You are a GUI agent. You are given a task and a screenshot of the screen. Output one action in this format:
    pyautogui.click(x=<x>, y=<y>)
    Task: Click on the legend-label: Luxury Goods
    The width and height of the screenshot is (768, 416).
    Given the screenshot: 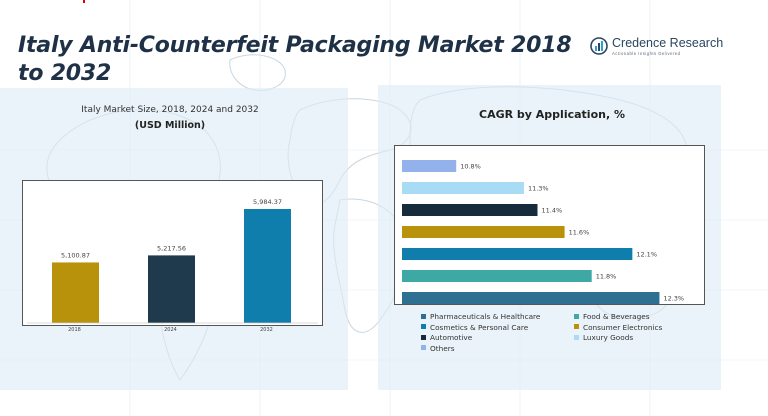 What is the action you would take?
    pyautogui.click(x=608, y=337)
    